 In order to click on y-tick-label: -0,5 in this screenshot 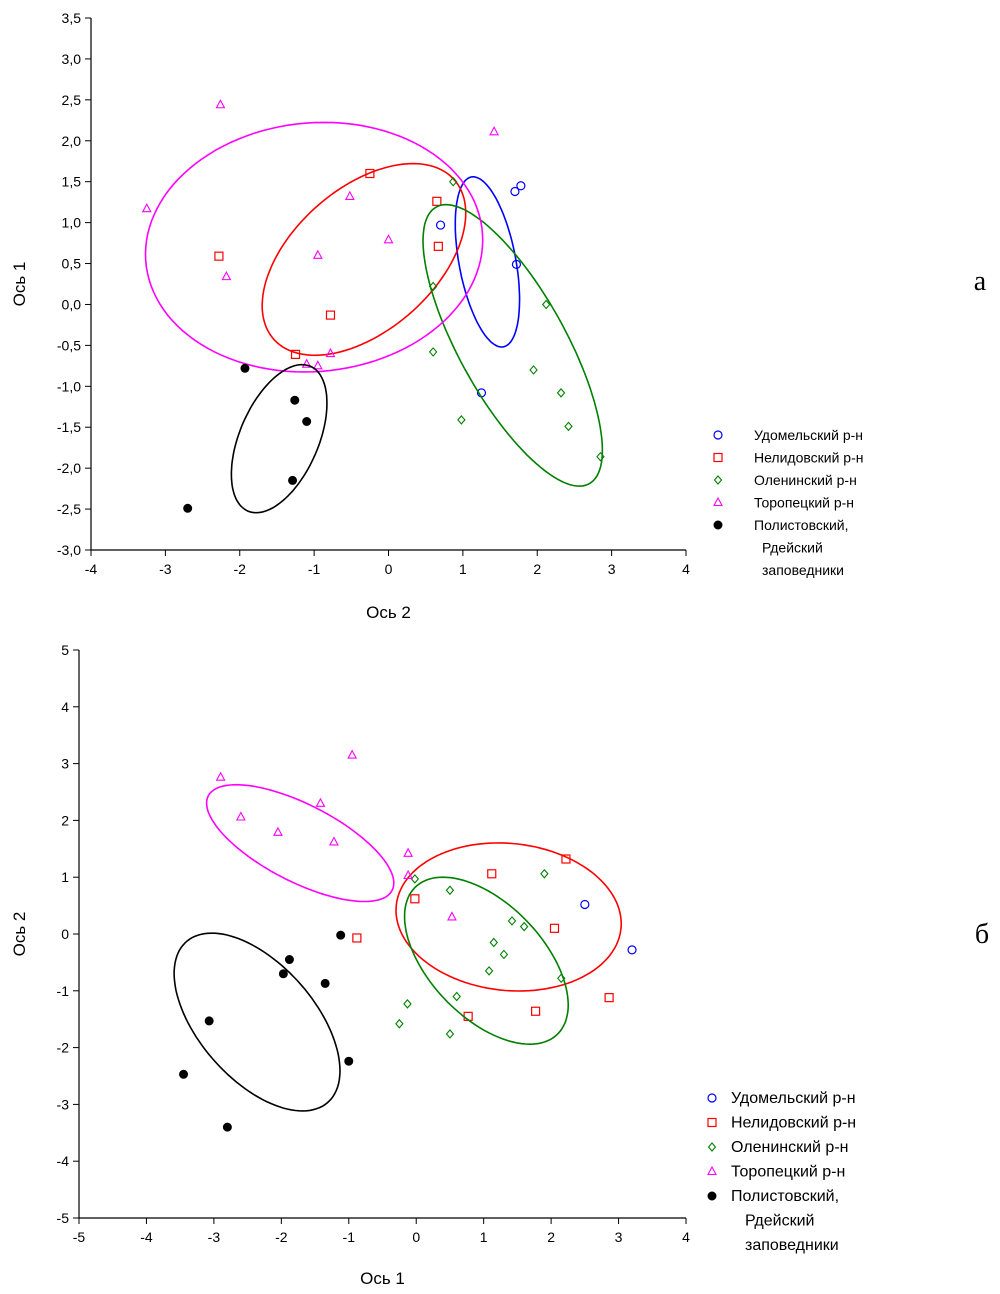, I will do `click(69, 345)`.